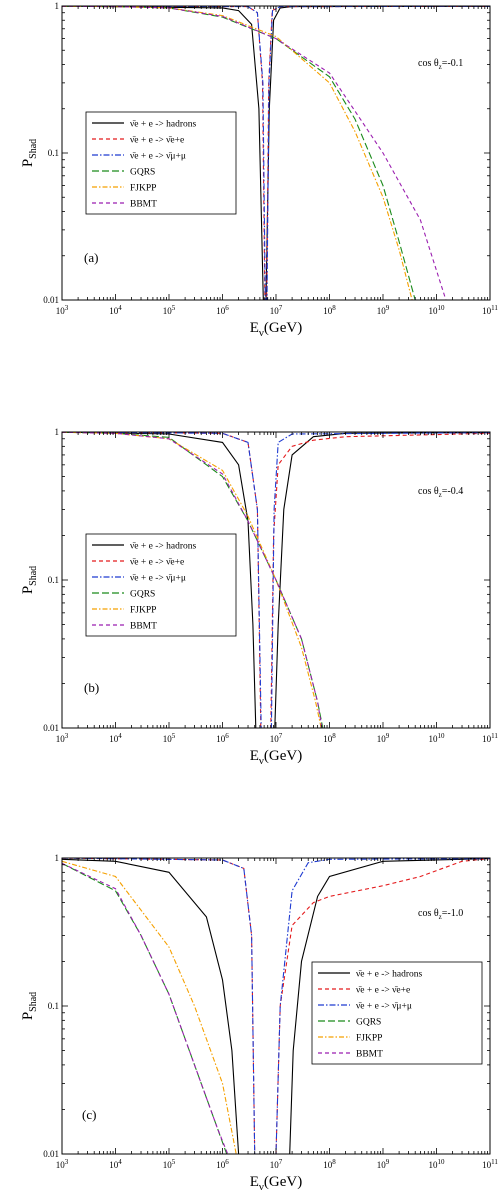  I want to click on panel-label: (c), so click(89, 1114).